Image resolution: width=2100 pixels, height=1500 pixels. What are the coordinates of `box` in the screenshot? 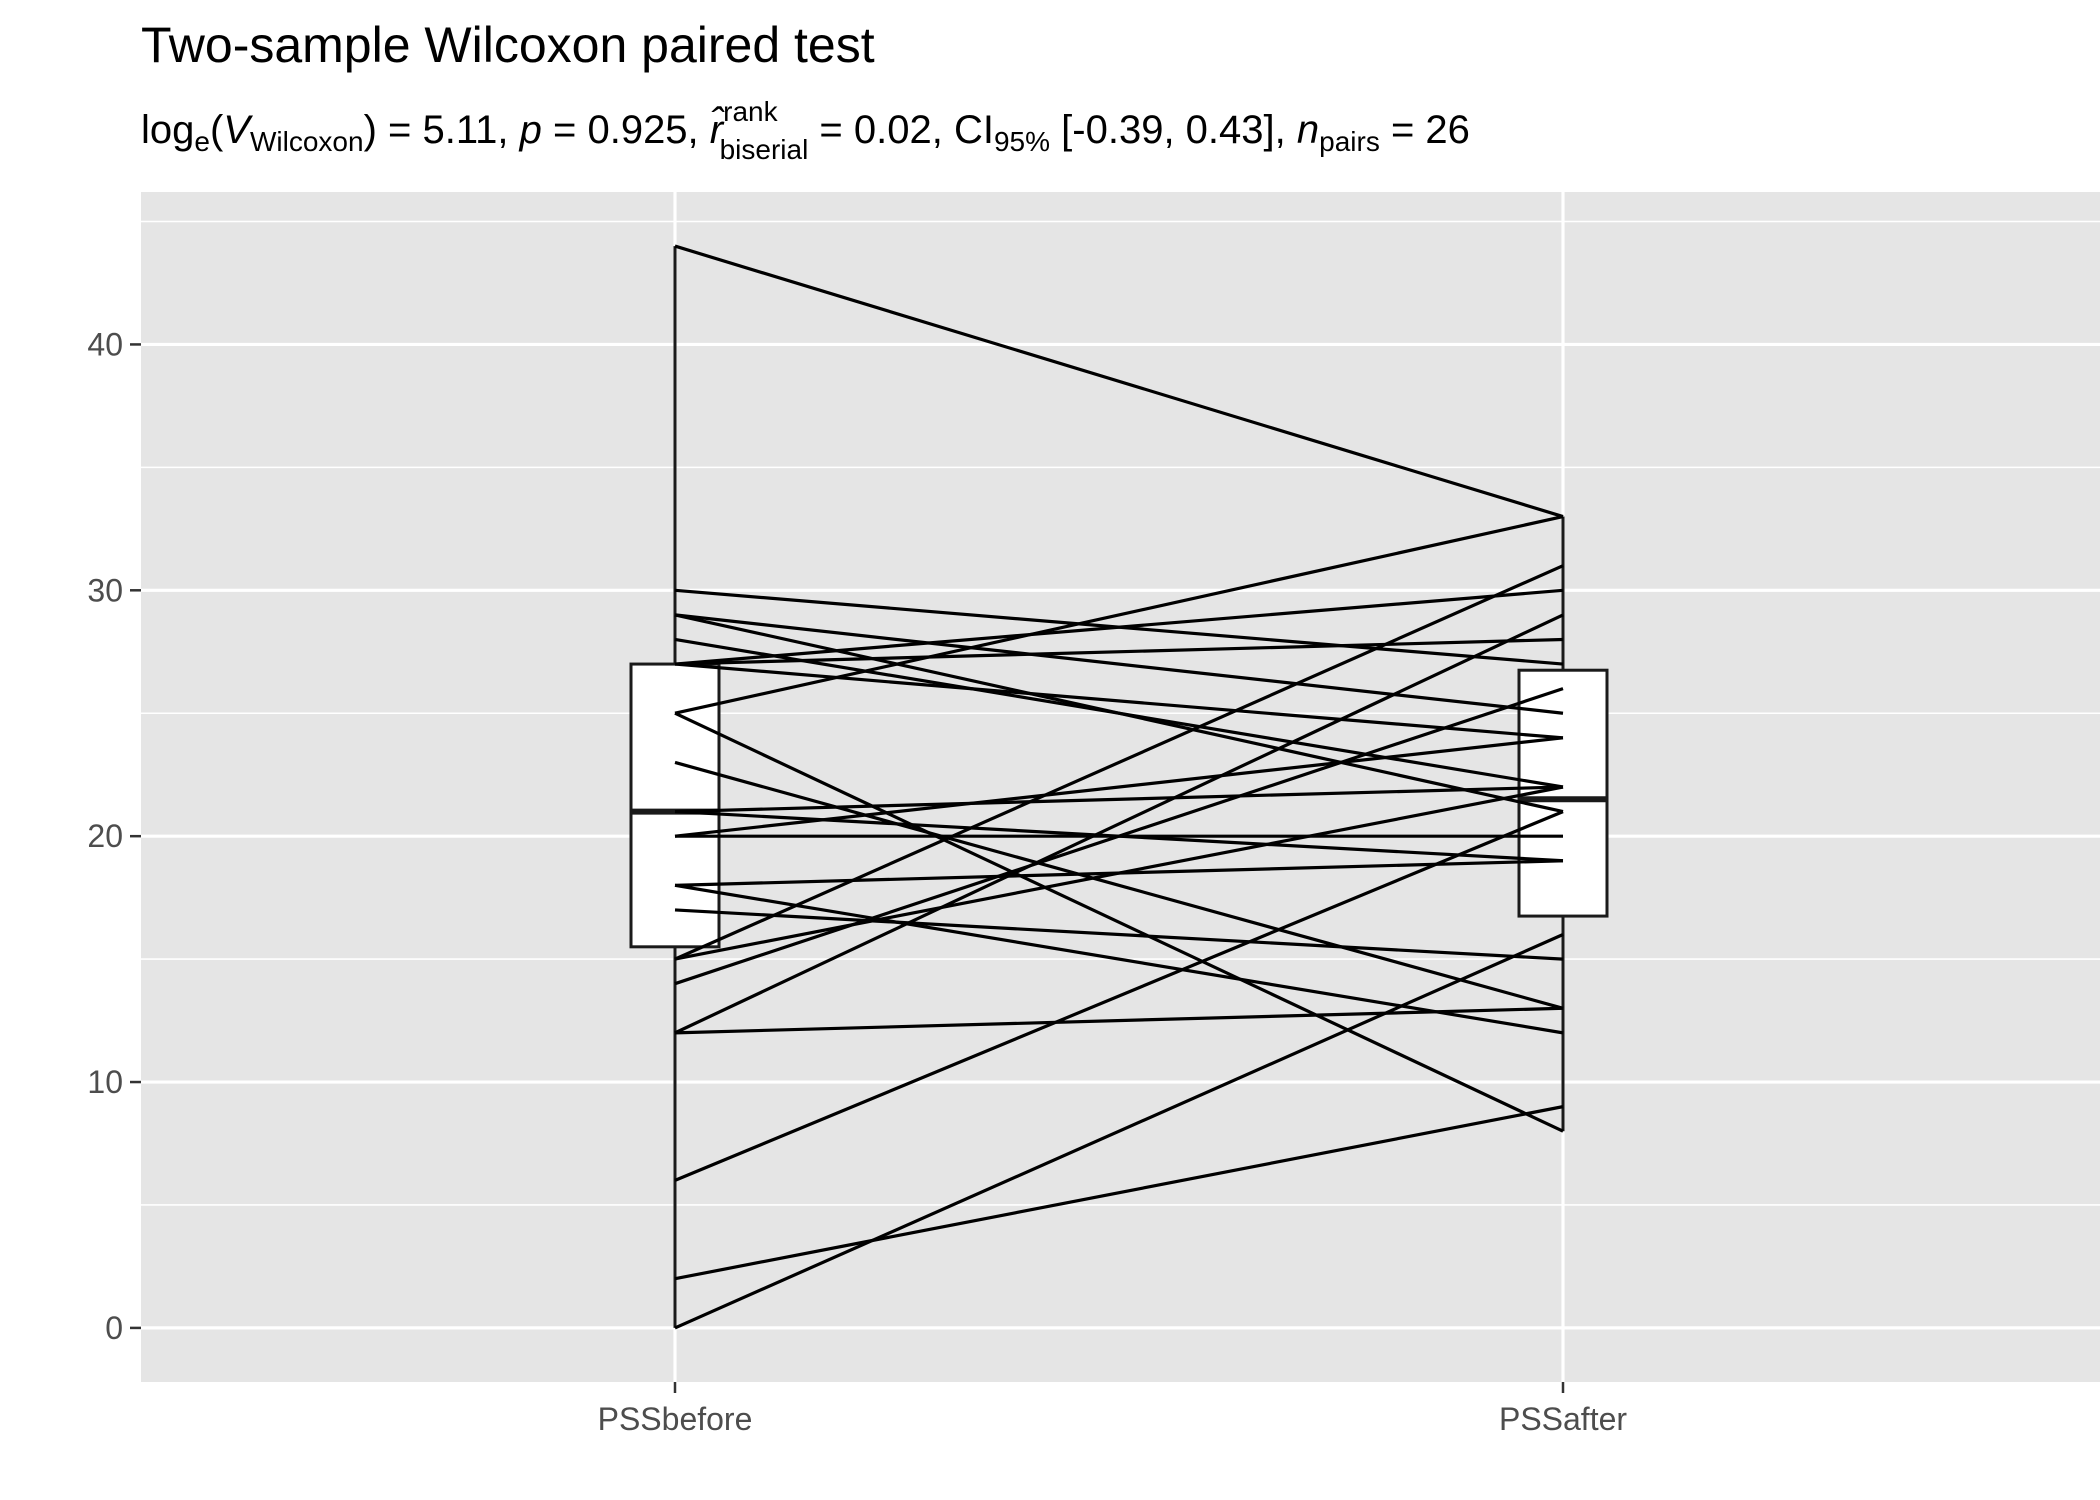 It's located at (675, 805).